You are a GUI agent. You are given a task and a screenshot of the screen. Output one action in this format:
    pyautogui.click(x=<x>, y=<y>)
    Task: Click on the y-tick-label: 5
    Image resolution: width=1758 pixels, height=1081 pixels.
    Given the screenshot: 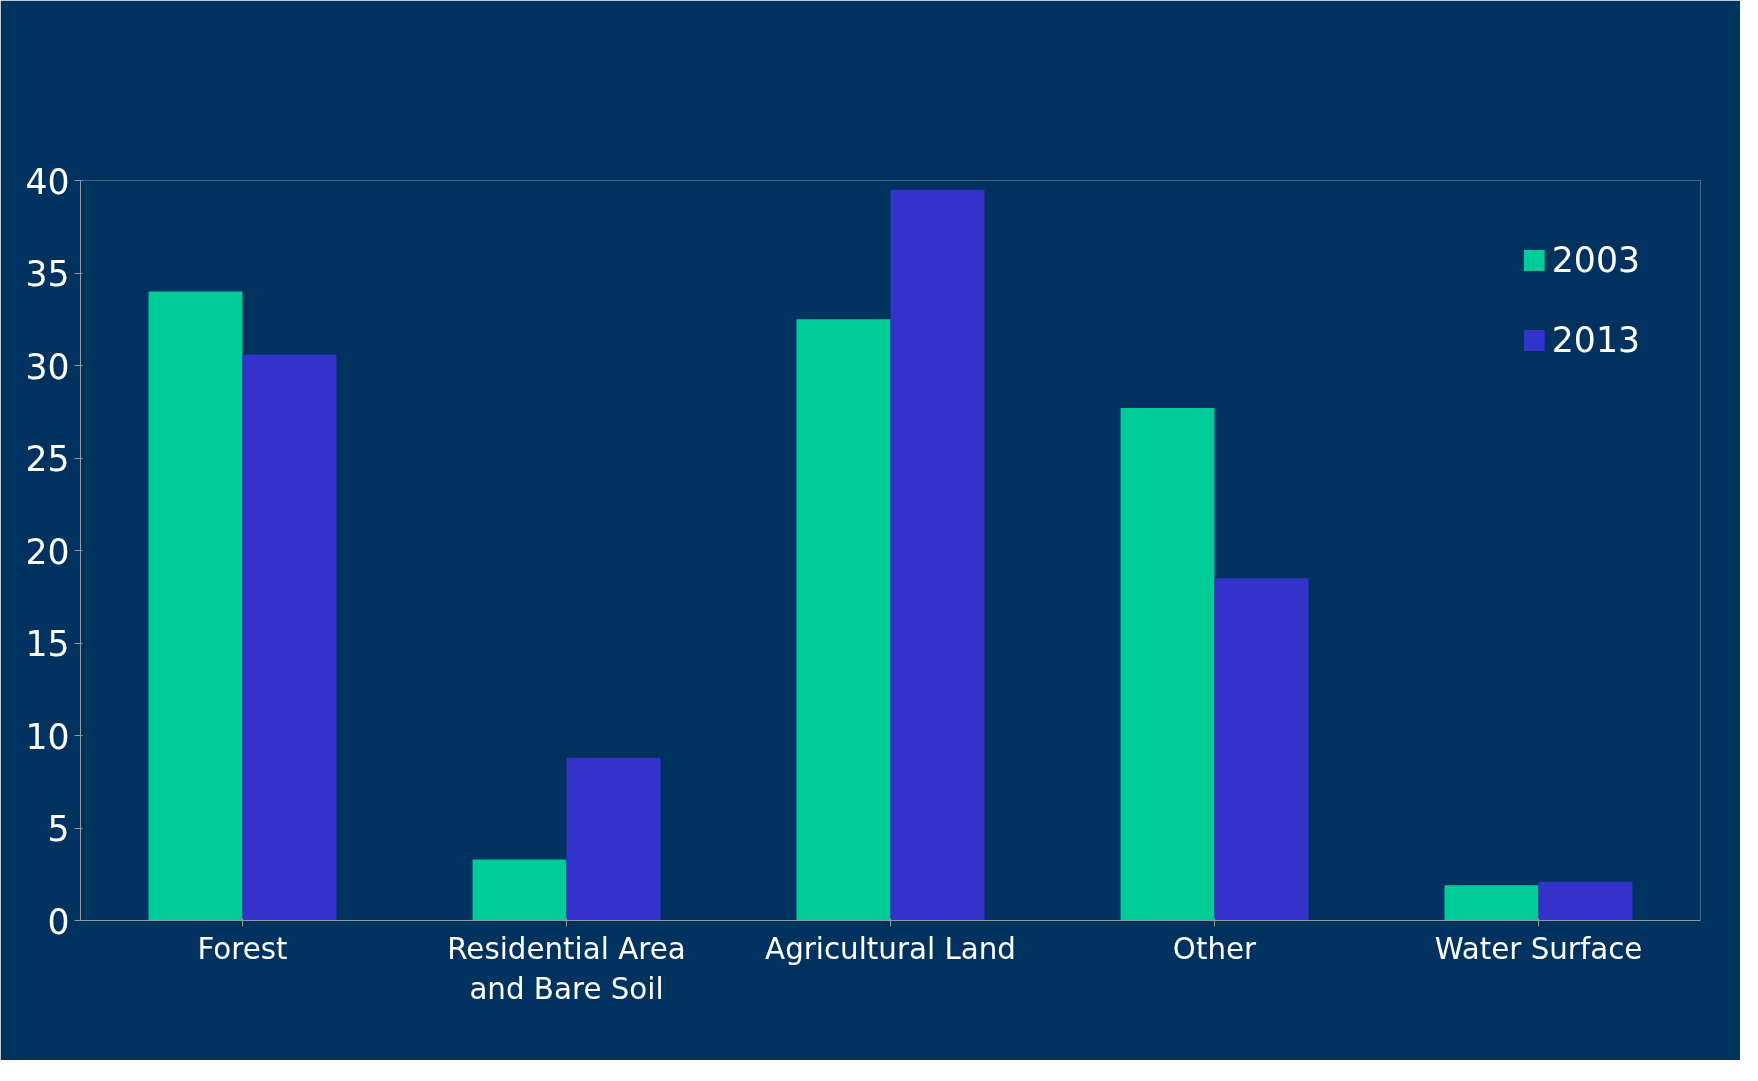 What is the action you would take?
    pyautogui.click(x=58, y=829)
    